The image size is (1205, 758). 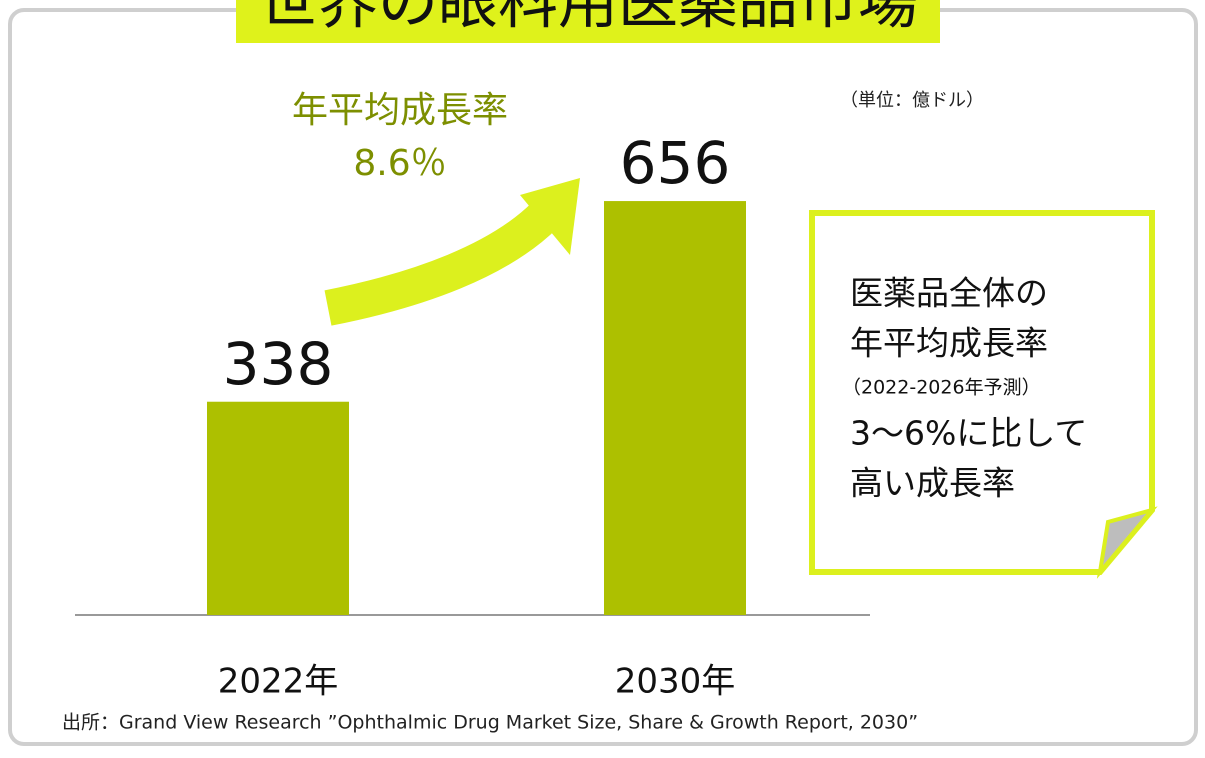 I want to click on title-box, so click(x=588, y=21).